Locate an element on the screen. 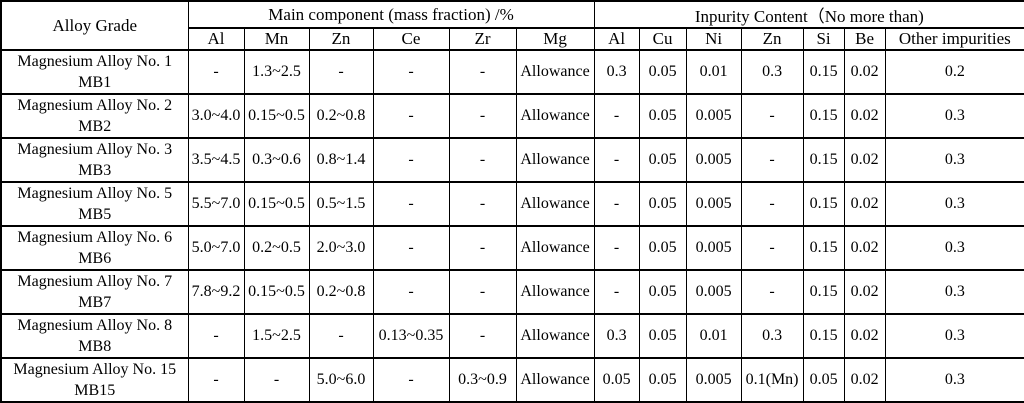 The height and width of the screenshot is (403, 1024). alloy-grade-cell: Magnesium Alloy No. 5 MB5 is located at coordinates (94, 204).